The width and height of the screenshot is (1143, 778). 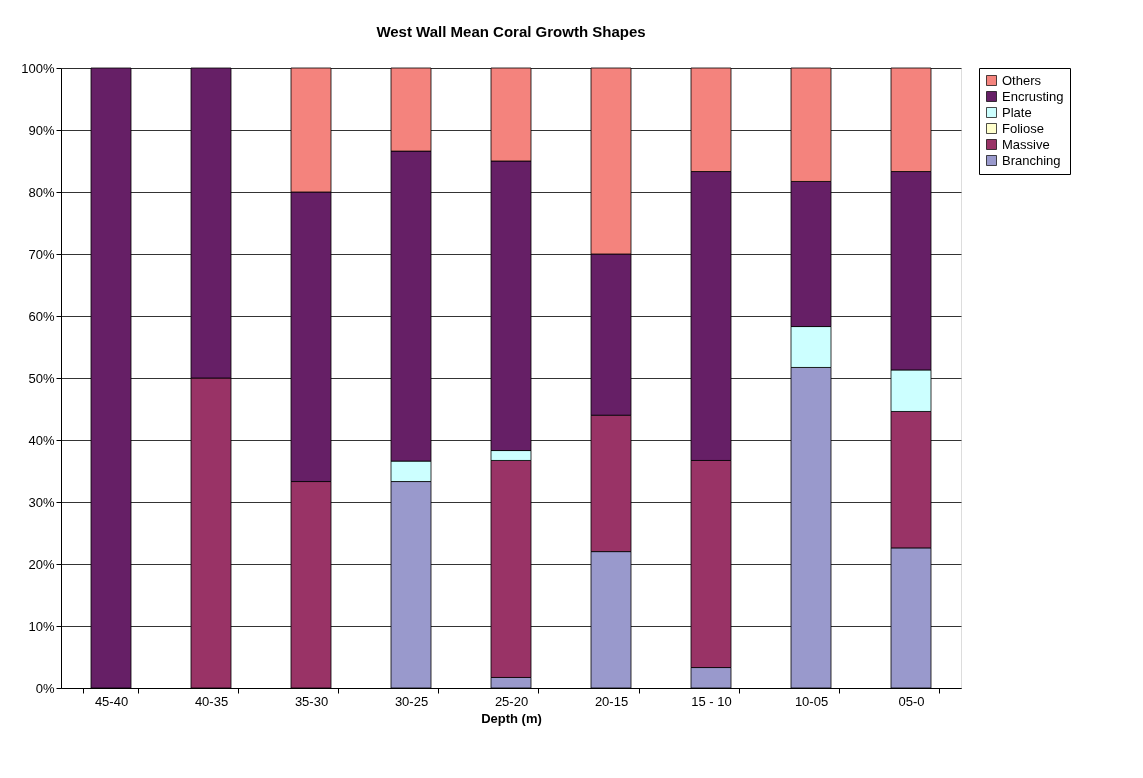 I want to click on legend-label: Foliose, so click(x=1023, y=128).